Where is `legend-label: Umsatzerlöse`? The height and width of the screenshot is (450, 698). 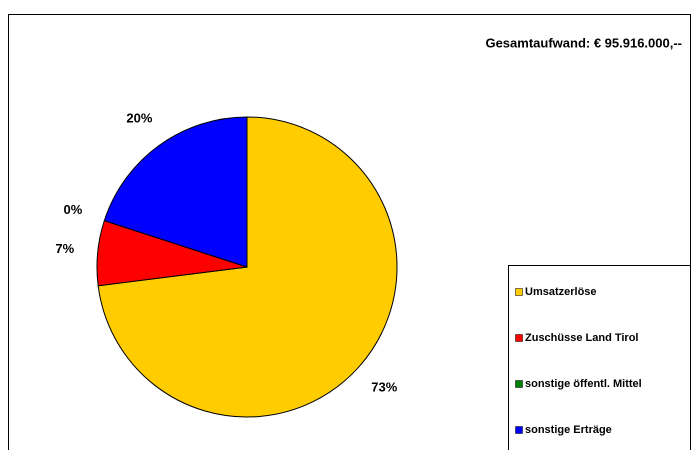
legend-label: Umsatzerlöse is located at coordinates (561, 292).